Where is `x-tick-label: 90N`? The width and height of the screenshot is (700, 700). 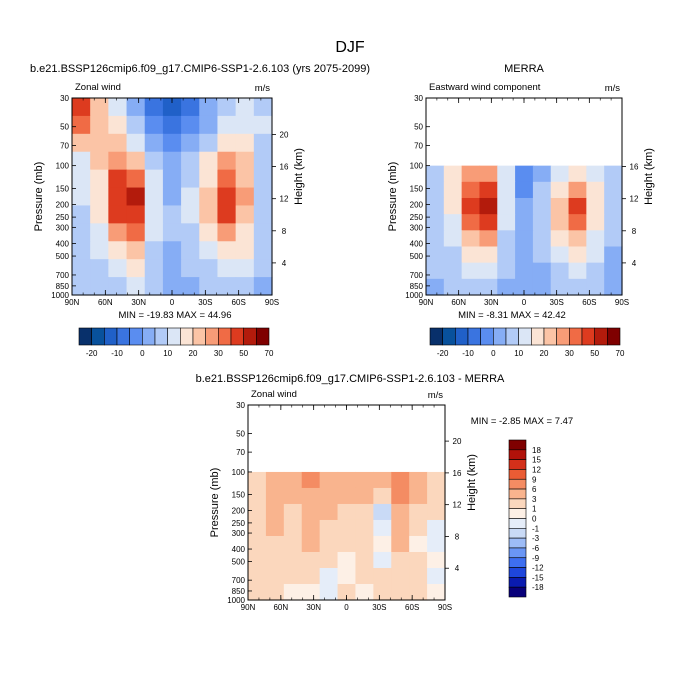
x-tick-label: 90N is located at coordinates (72, 302).